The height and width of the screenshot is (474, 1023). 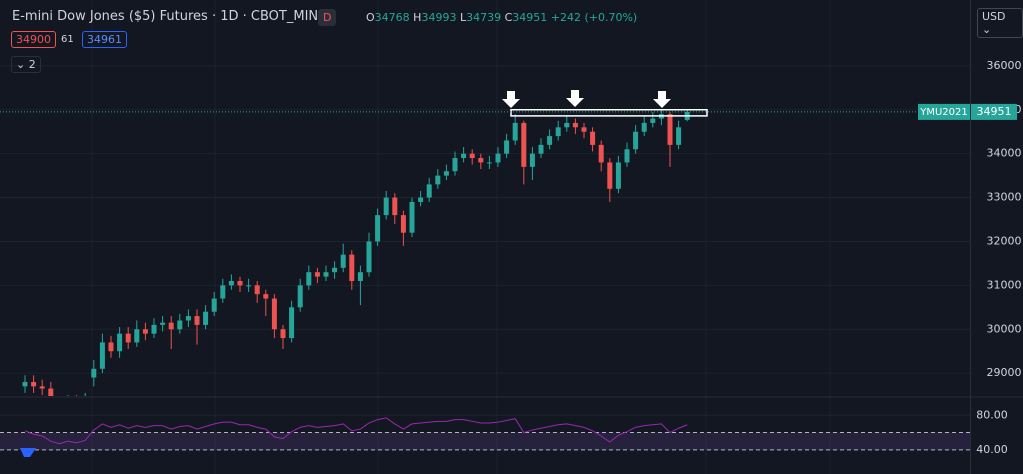 I want to click on bid: 34900, so click(x=33, y=39).